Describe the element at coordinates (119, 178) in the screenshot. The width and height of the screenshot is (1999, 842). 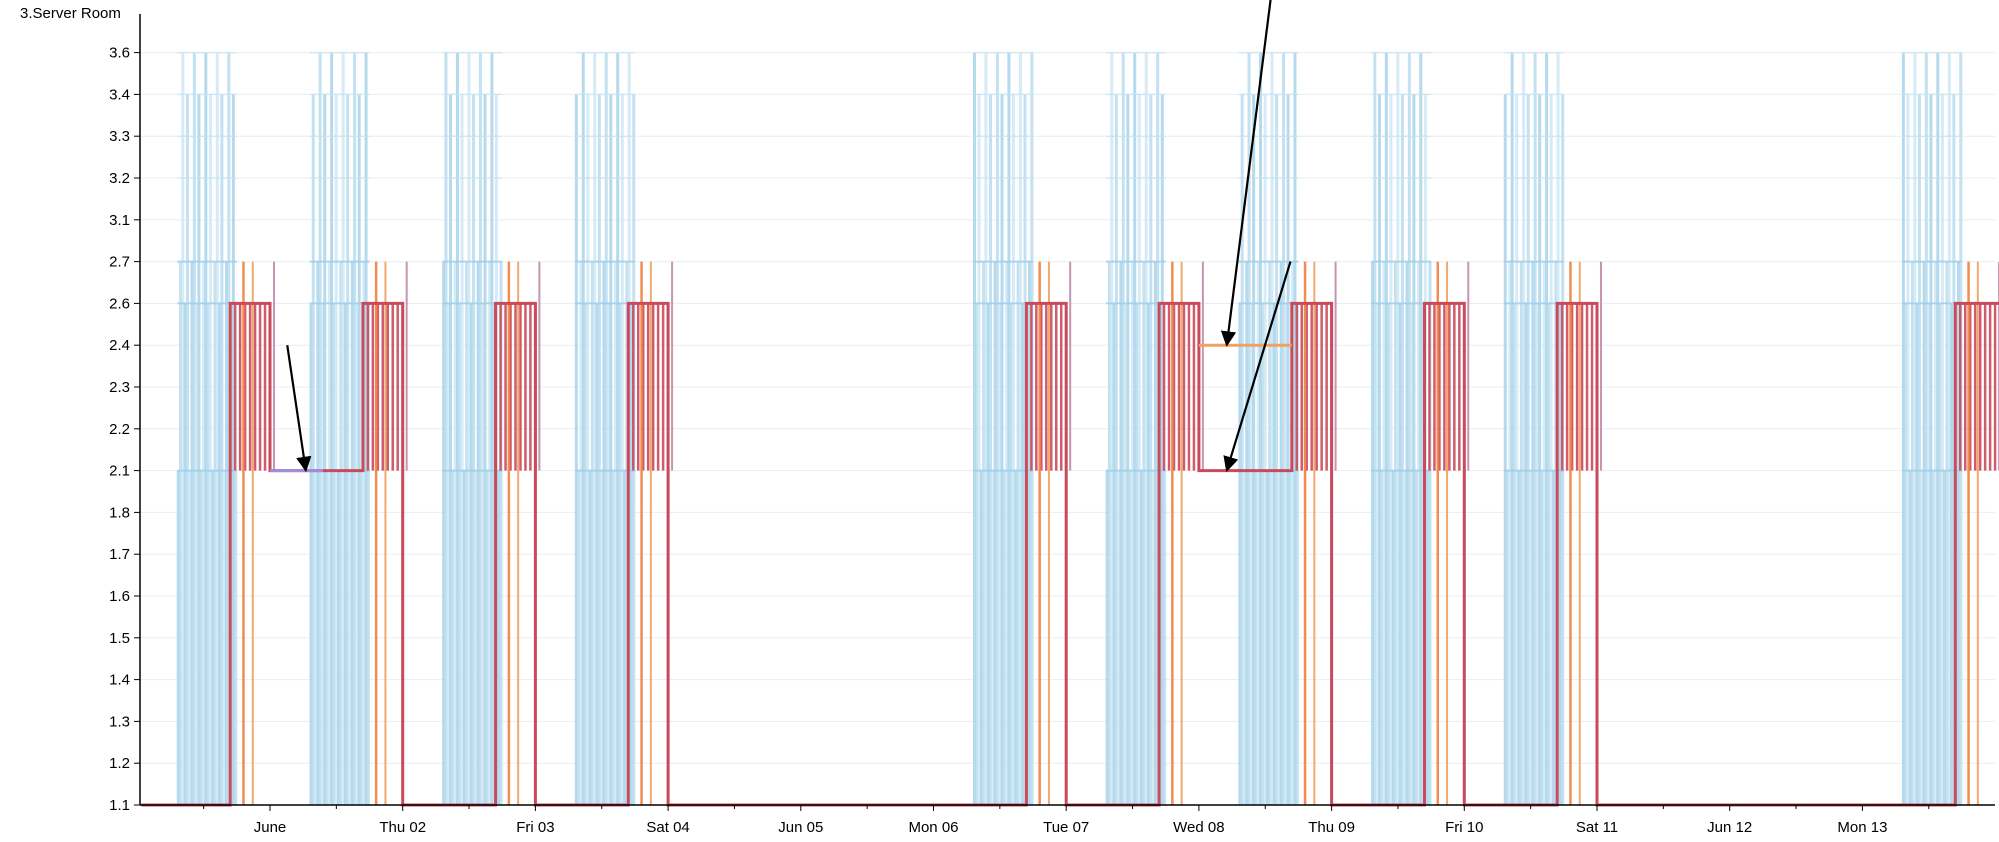
I see `y-tick-label: 3.2` at that location.